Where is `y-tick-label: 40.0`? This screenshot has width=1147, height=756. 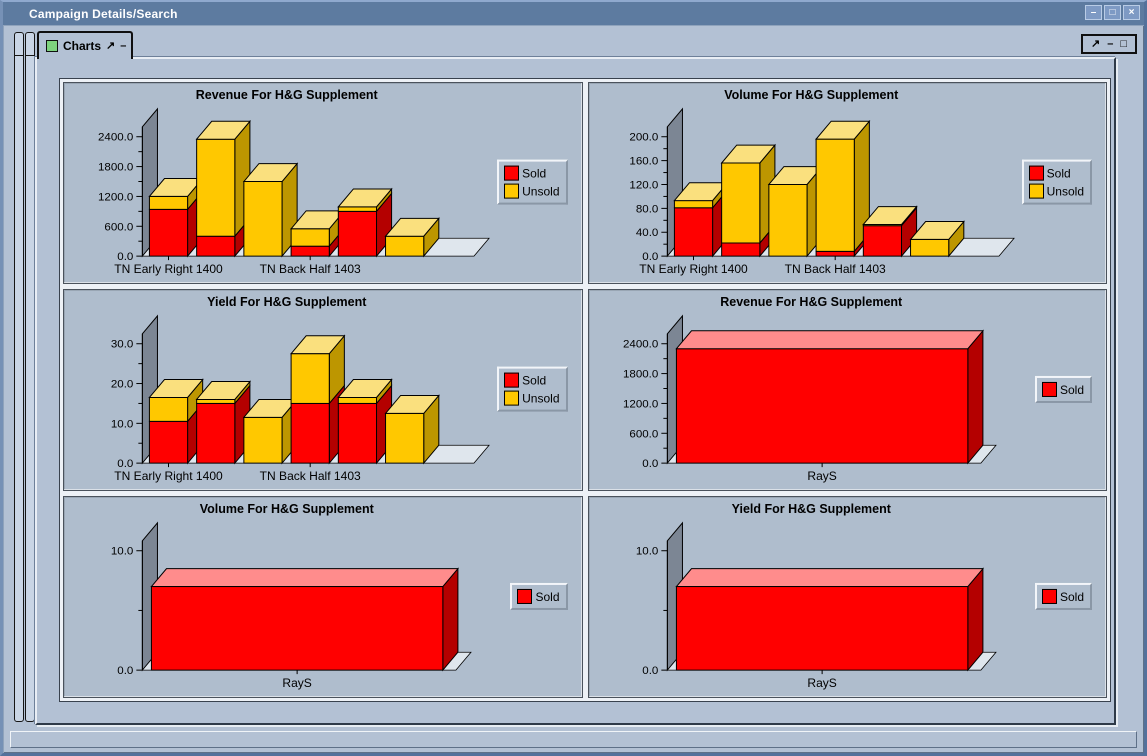 y-tick-label: 40.0 is located at coordinates (646, 233).